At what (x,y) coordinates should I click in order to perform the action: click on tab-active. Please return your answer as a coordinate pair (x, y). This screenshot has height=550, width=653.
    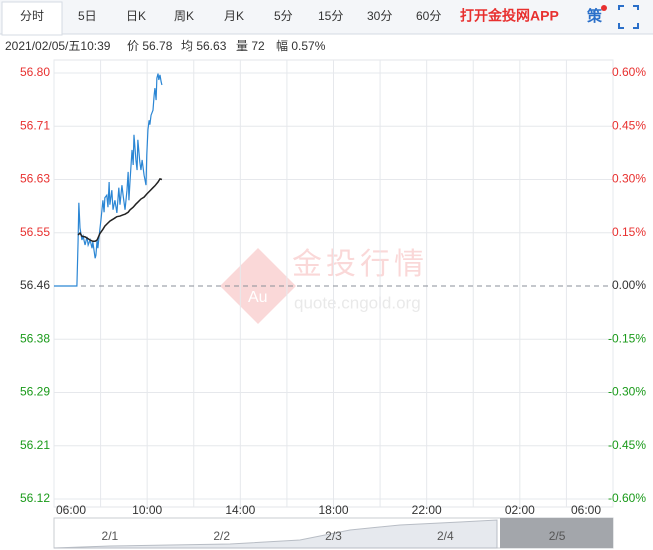
    Looking at the image, I should click on (32, 18).